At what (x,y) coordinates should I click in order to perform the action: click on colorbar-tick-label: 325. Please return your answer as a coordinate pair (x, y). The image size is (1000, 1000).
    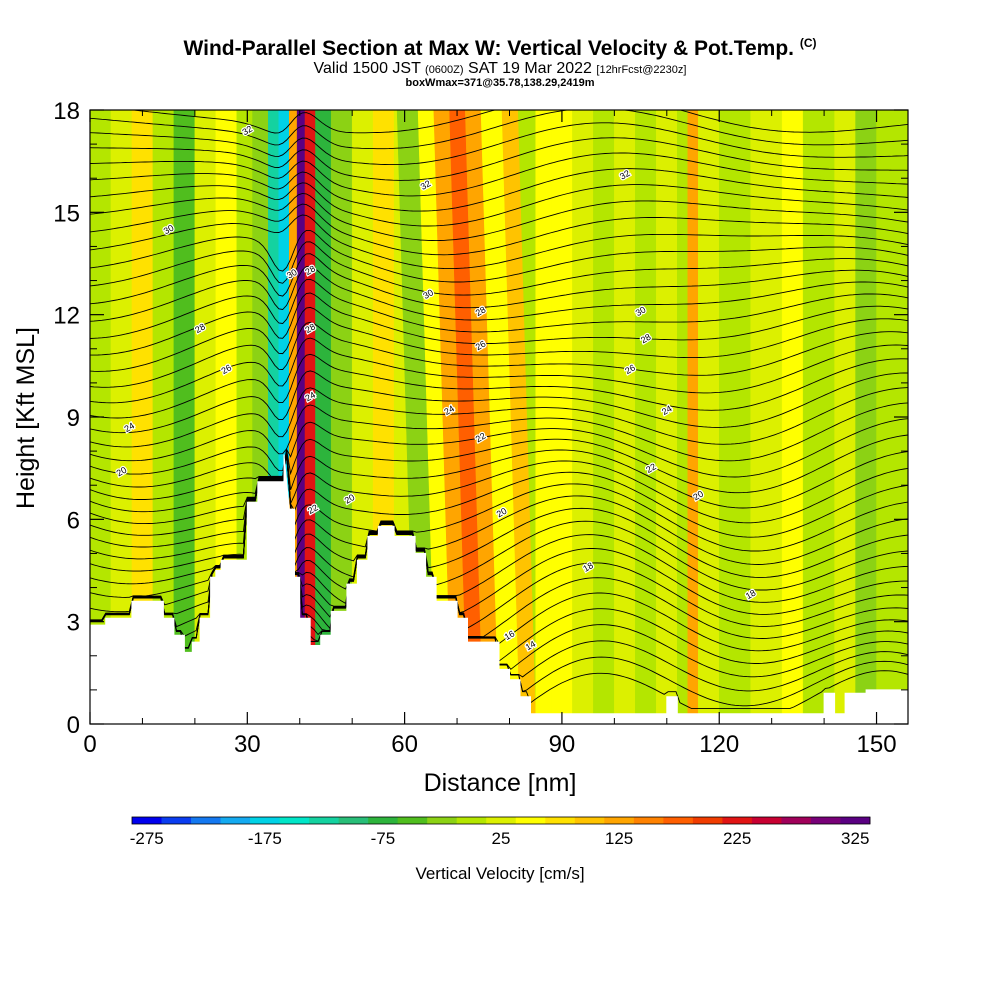
    Looking at the image, I should click on (855, 838).